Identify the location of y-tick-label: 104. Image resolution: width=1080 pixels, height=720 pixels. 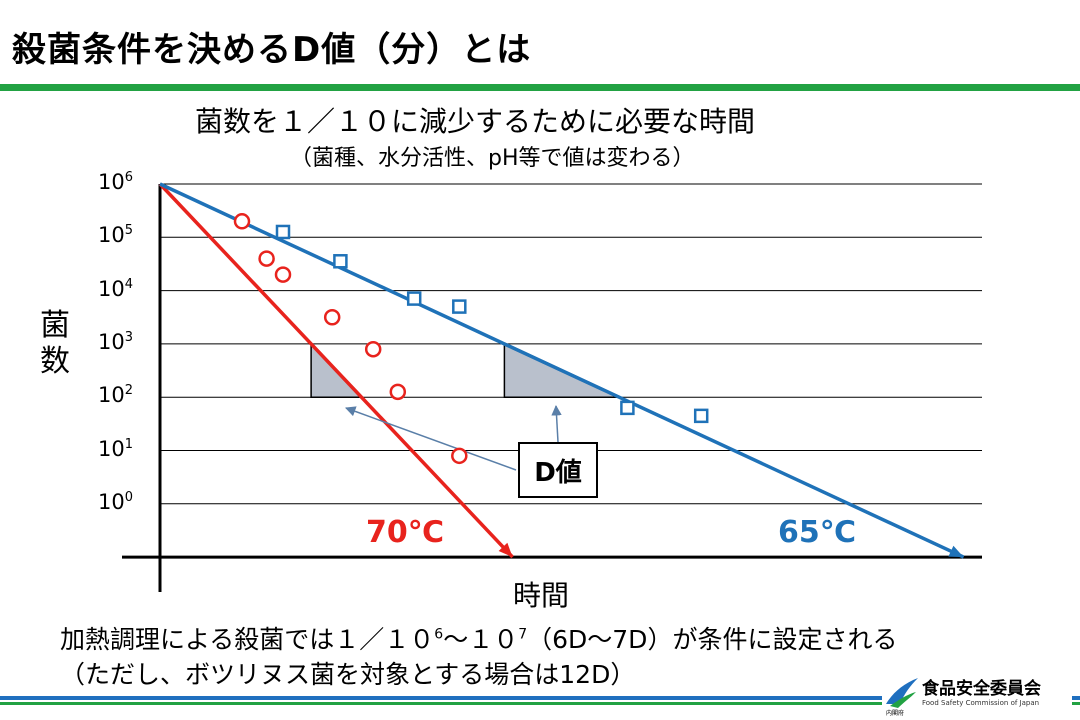
(116, 288).